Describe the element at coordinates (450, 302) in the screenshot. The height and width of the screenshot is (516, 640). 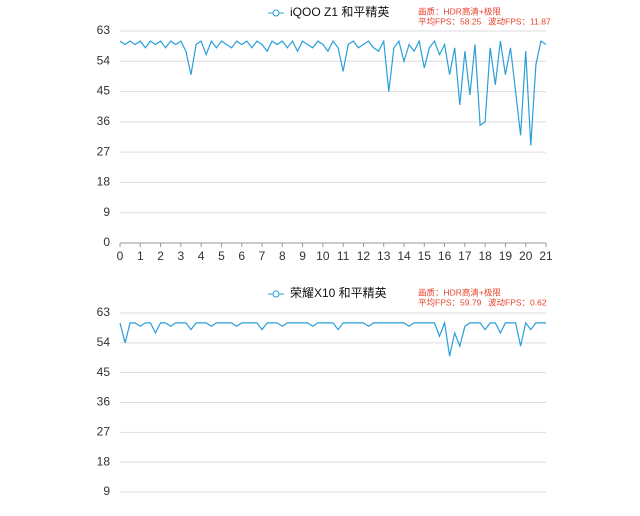
I see `annotation: 平均FPS：59.79` at that location.